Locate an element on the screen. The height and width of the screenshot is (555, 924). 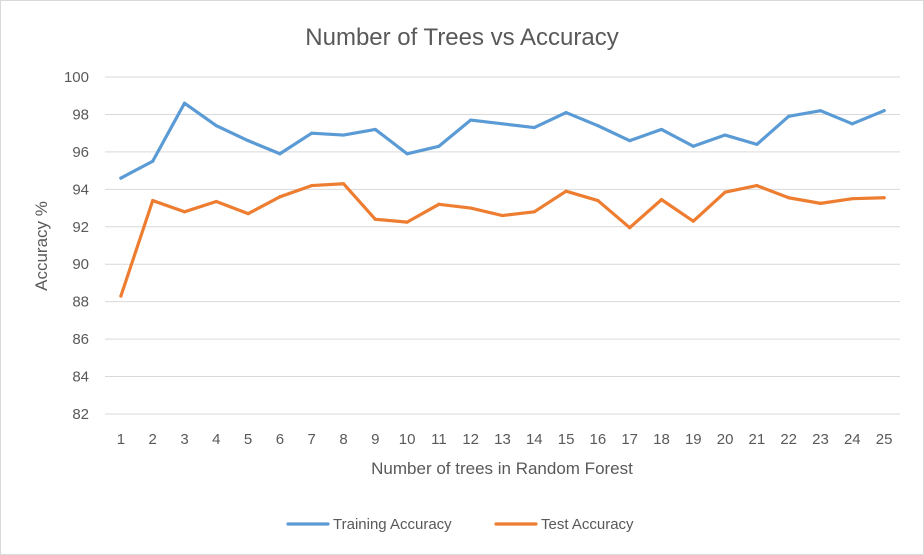
x-tick-label: 7 is located at coordinates (312, 439).